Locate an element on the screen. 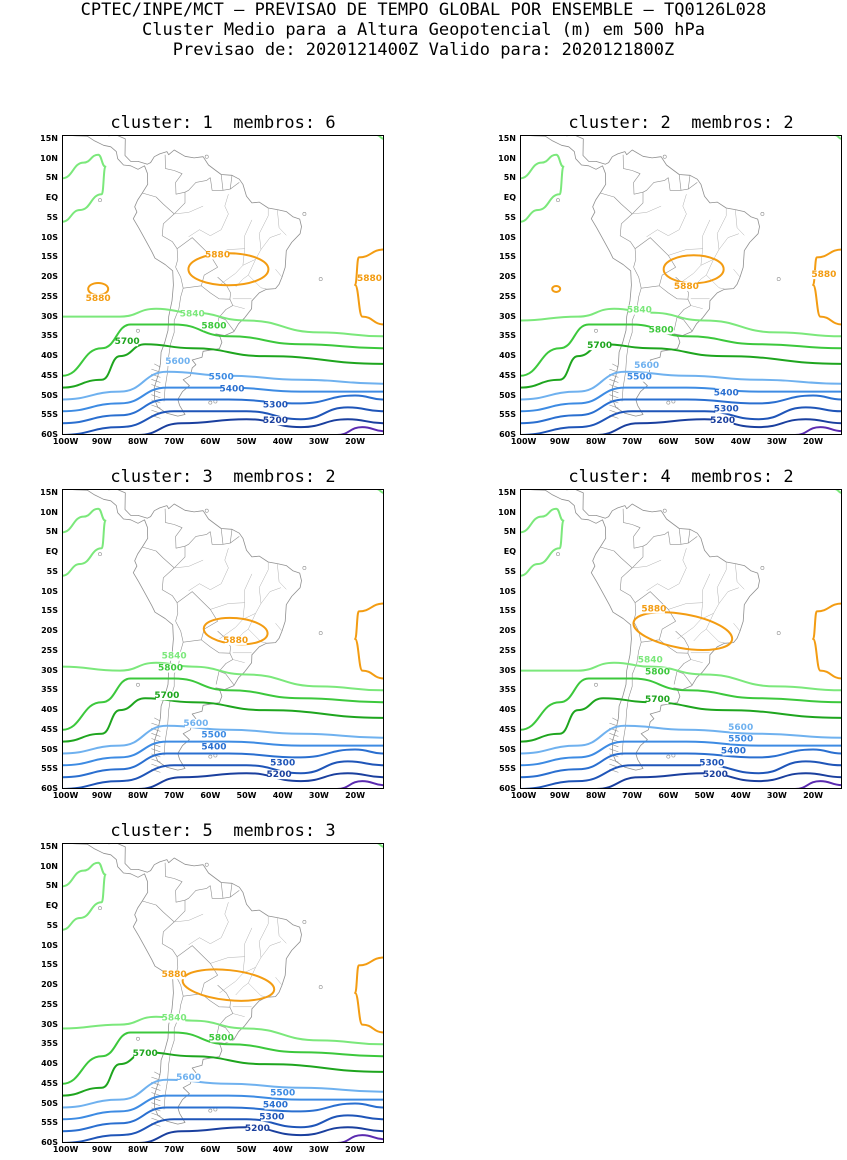 This screenshot has height=1160, width=847. lat-tick-label: 20S is located at coordinates (507, 631).